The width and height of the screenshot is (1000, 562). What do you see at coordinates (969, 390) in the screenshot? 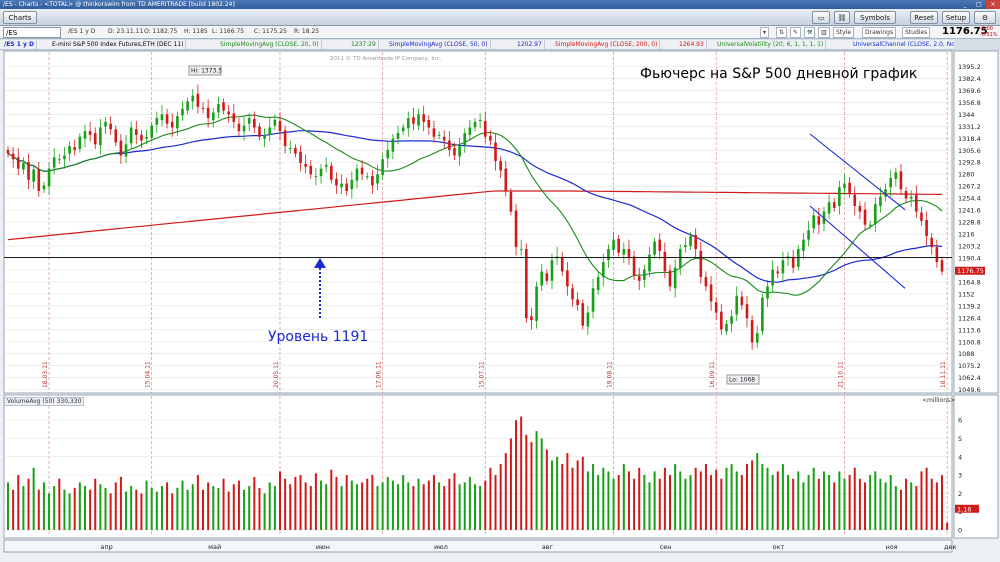
I see `y-tick-label: 1049.6` at bounding box center [969, 390].